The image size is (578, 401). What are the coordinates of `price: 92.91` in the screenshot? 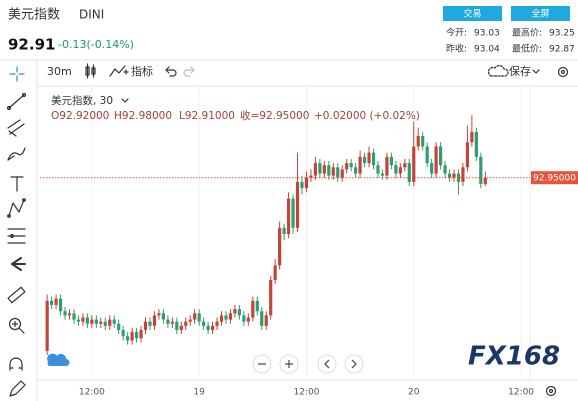 It's located at (31, 45).